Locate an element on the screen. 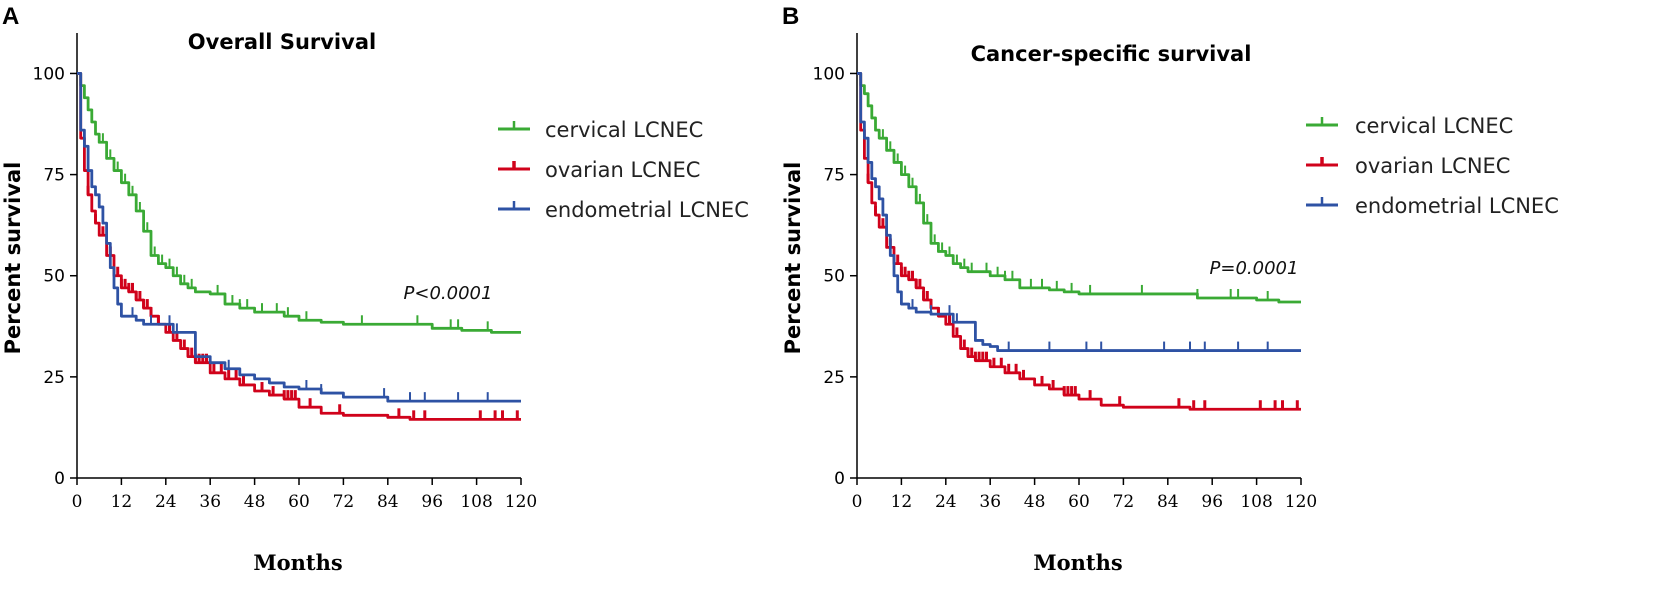 This screenshot has width=1653, height=601. panel-letter: B is located at coordinates (790, 16).